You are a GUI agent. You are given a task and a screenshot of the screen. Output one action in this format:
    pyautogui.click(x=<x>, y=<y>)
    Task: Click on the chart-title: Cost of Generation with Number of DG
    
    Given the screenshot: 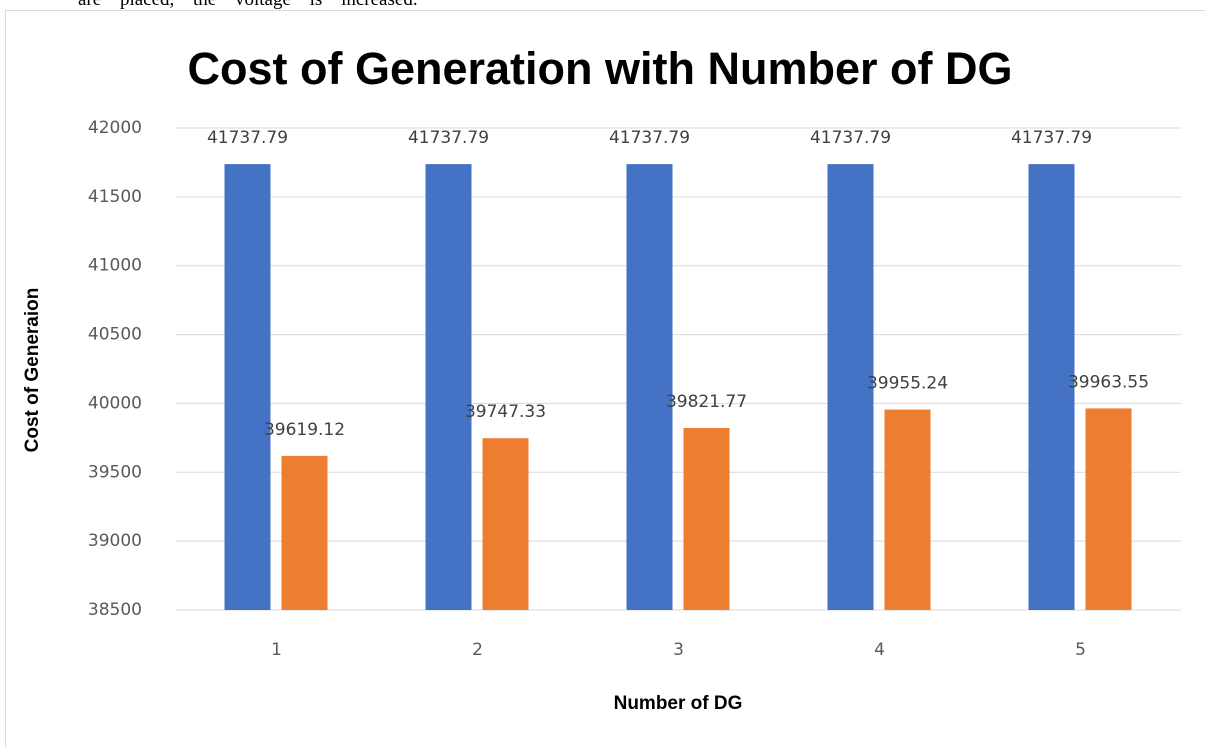 What is the action you would take?
    pyautogui.click(x=599, y=68)
    